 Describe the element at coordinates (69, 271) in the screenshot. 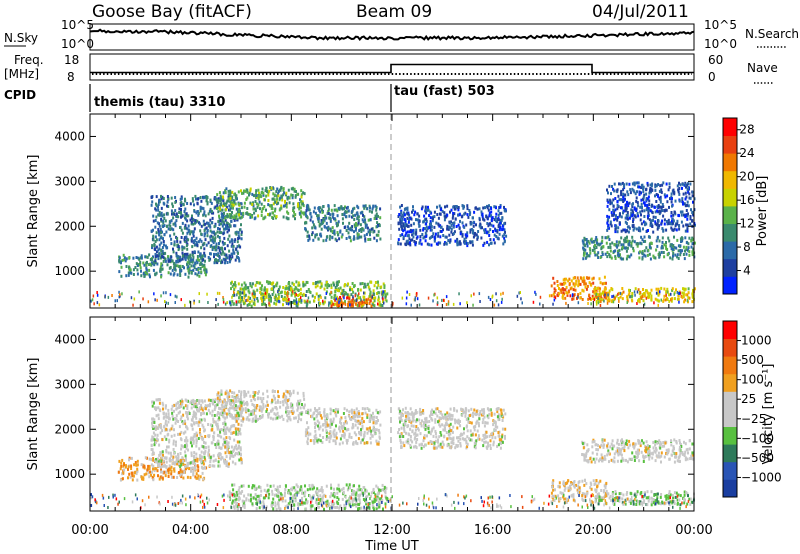

I see `power-ytick-label: 1000` at that location.